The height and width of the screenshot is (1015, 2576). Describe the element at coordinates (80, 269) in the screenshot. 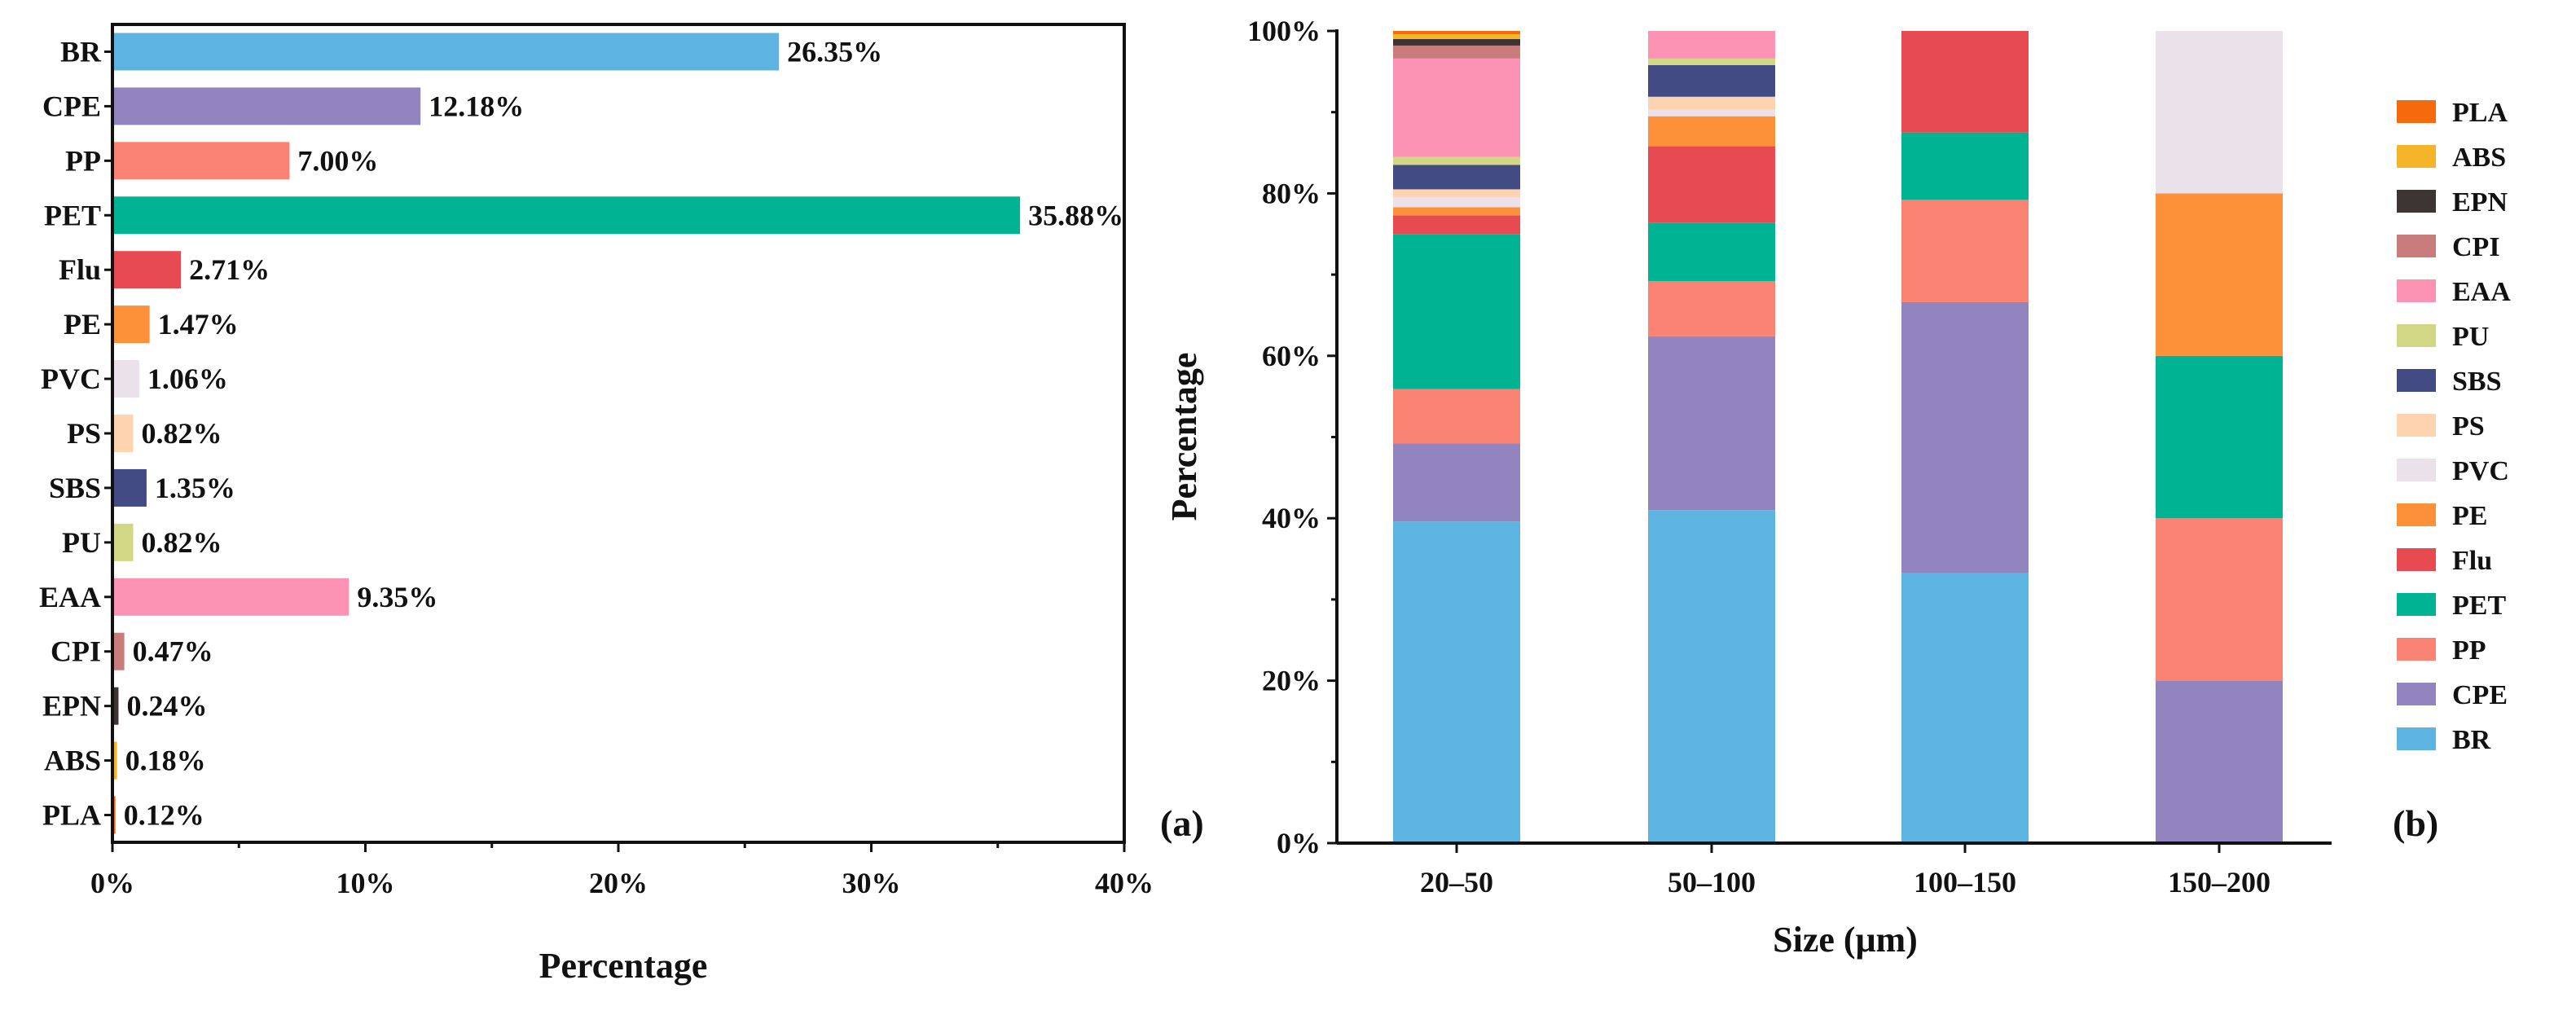

I see `category-label-flu: Flu` at that location.